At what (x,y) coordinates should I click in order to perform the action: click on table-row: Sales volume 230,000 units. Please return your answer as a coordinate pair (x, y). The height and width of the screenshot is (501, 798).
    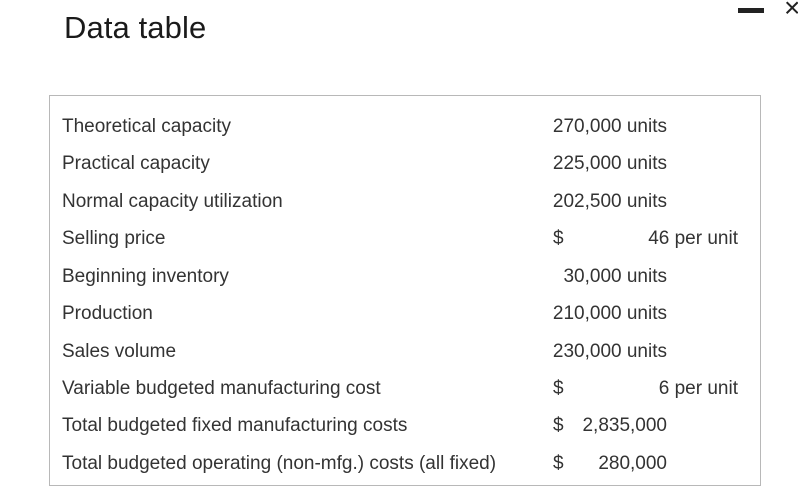
    Looking at the image, I should click on (405, 352).